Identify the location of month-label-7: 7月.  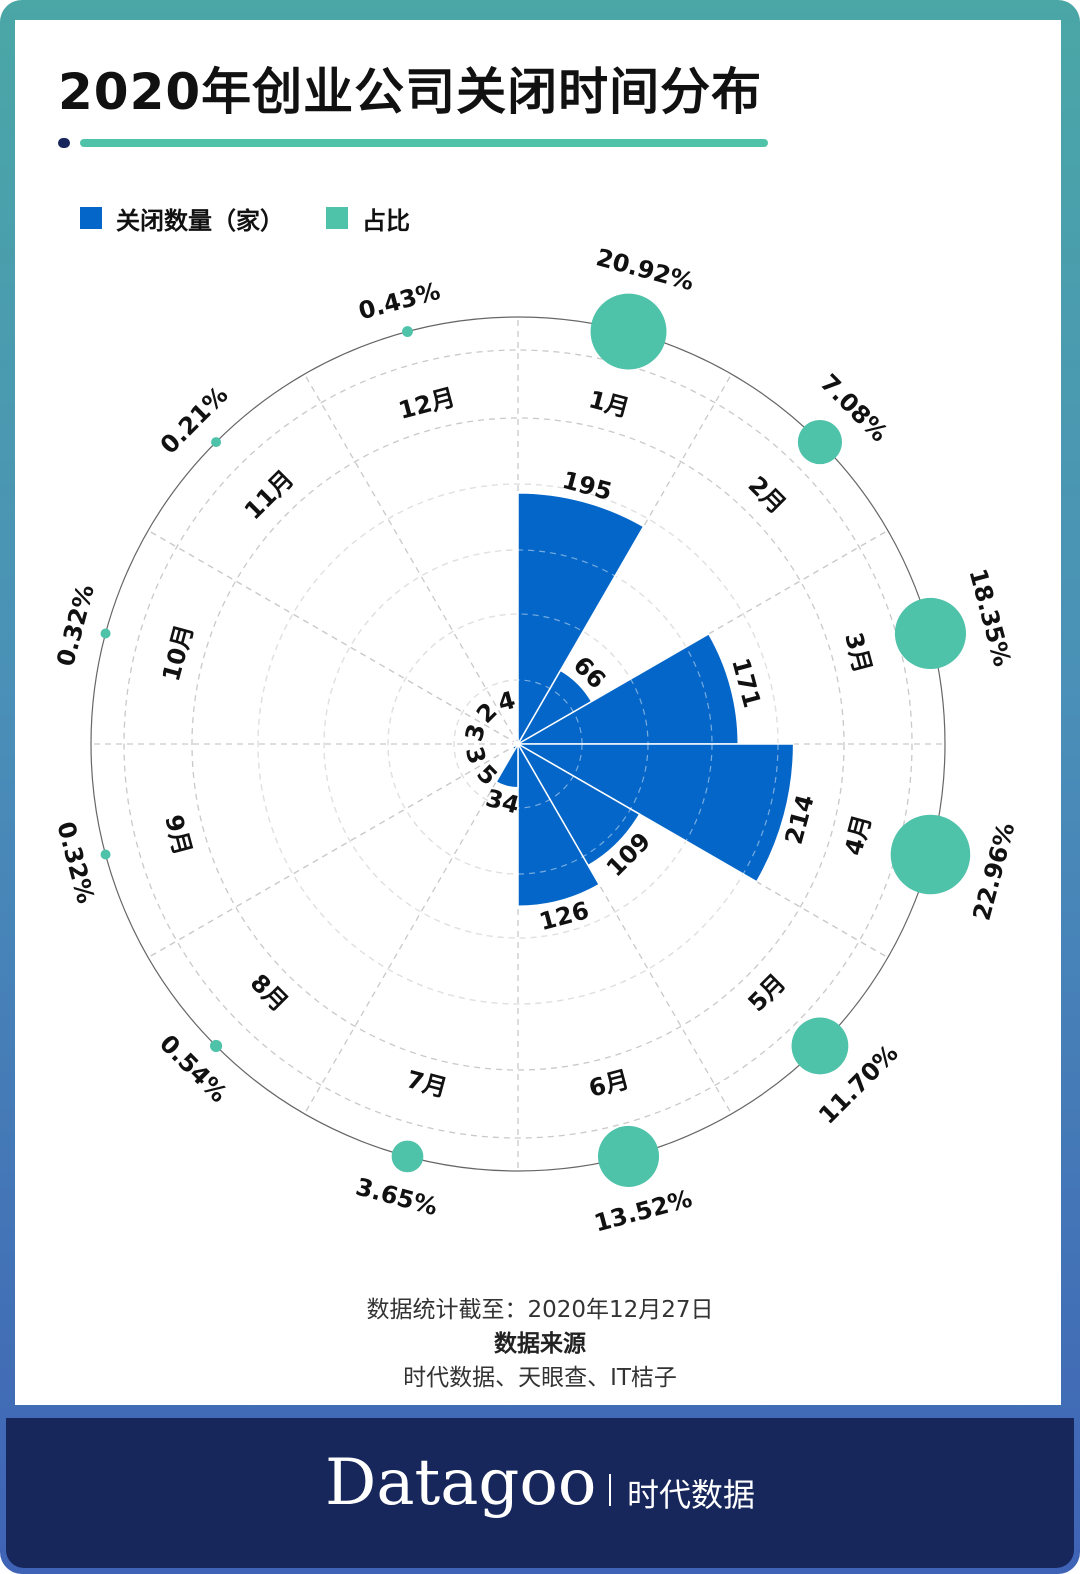
(427, 1084).